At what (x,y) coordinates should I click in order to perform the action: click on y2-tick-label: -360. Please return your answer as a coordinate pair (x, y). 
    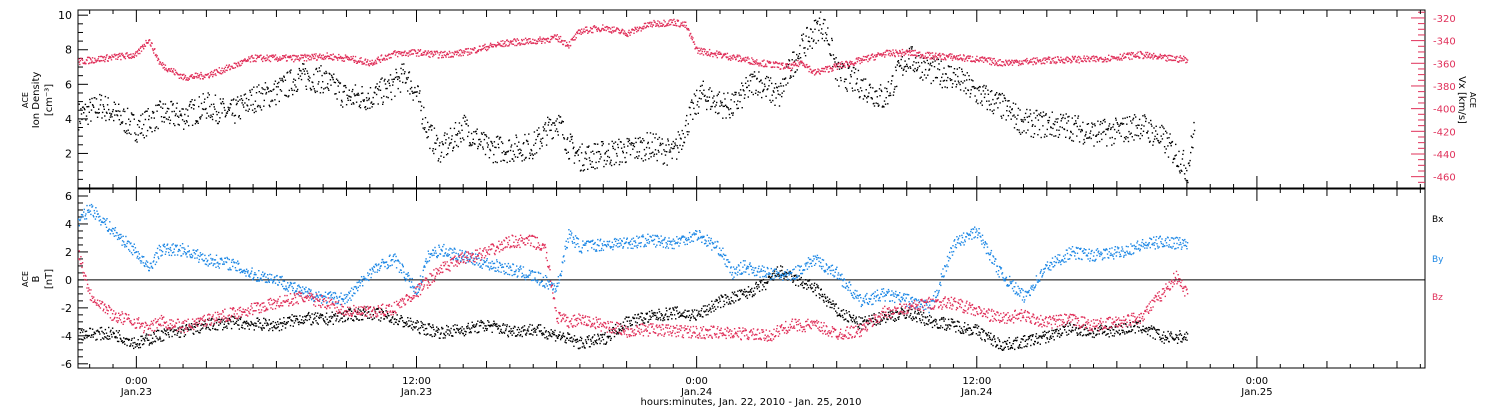
    Looking at the image, I should click on (1444, 64).